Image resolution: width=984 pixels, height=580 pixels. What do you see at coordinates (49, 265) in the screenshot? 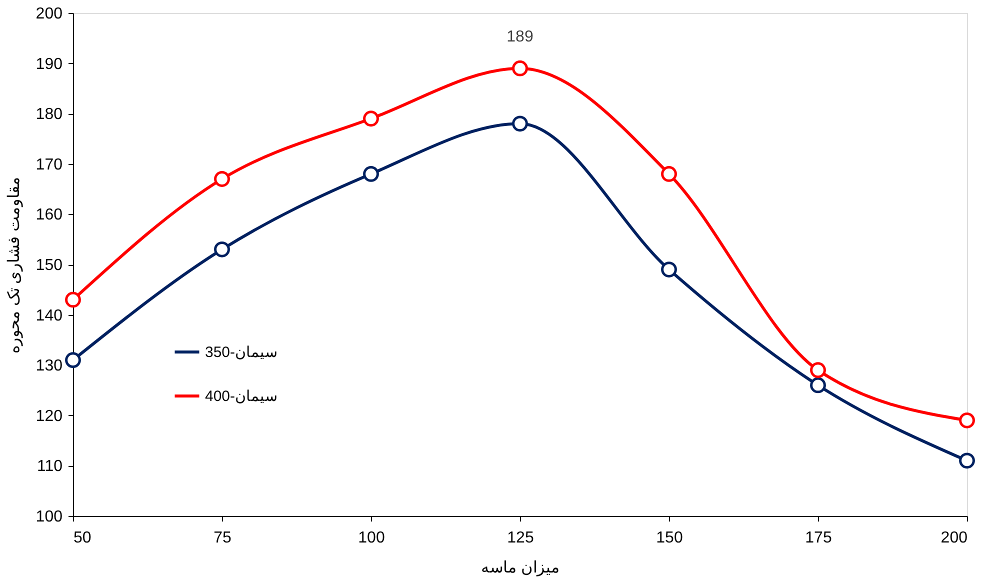
I see `y-tick-label: 150` at bounding box center [49, 265].